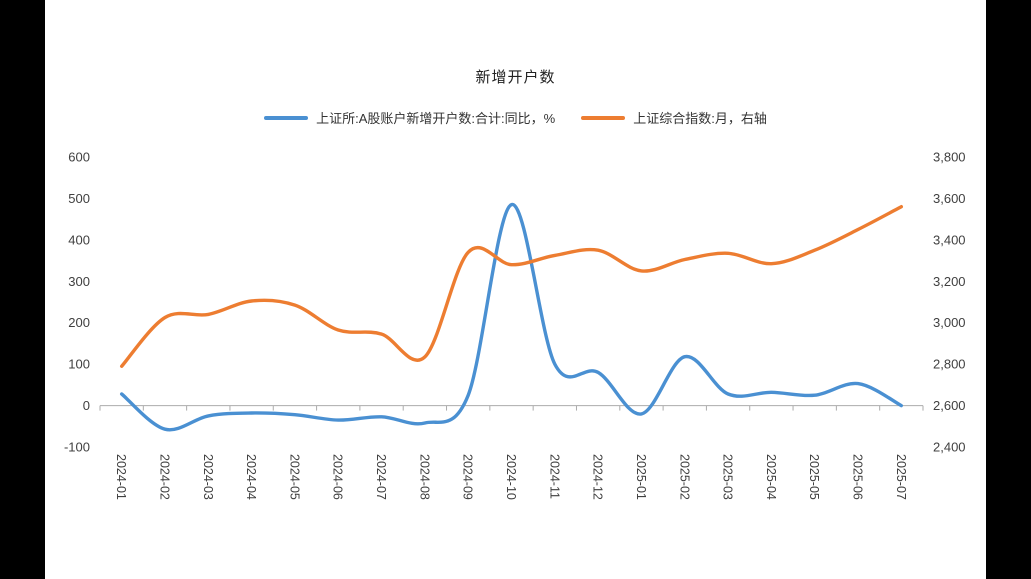  What do you see at coordinates (949, 198) in the screenshot?
I see `svg-text: 3,600` at bounding box center [949, 198].